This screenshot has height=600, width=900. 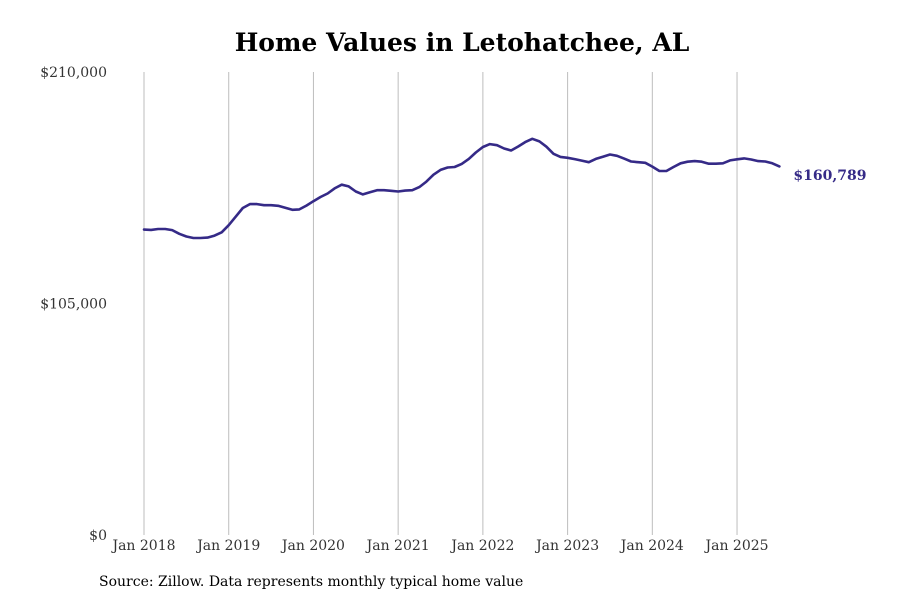 What do you see at coordinates (73, 73) in the screenshot?
I see `y-tick-label-210000: $210,000` at bounding box center [73, 73].